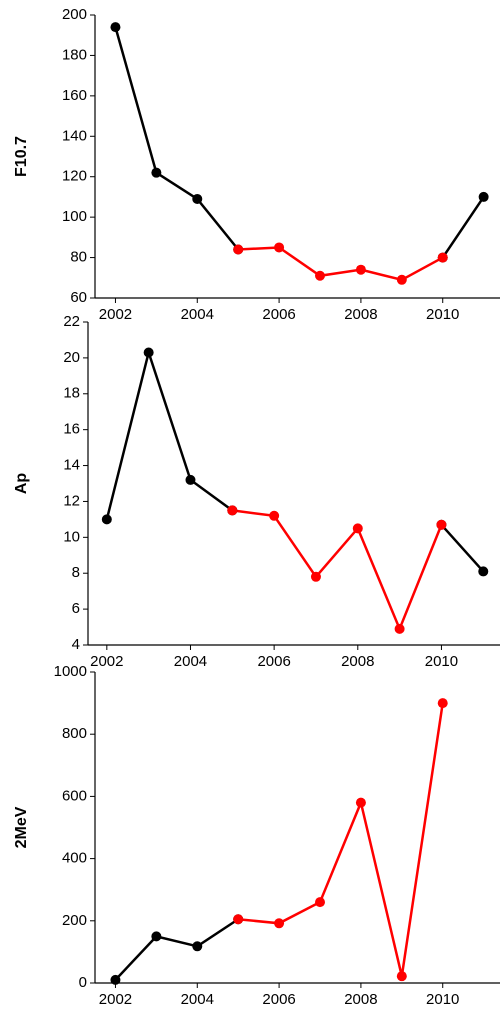 The height and width of the screenshot is (1016, 502). Describe the element at coordinates (71, 536) in the screenshot. I see `y-tick-label: 10` at that location.